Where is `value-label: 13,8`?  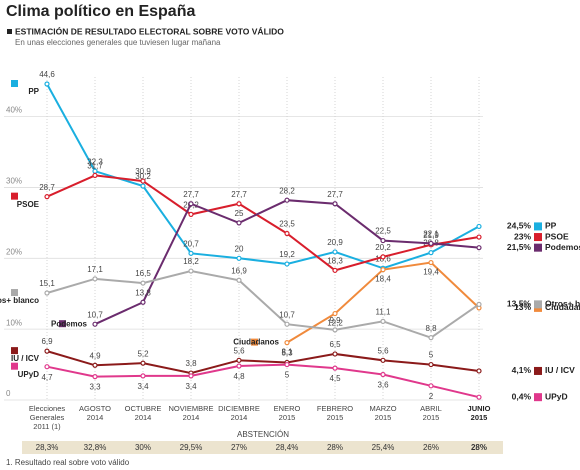
value-label: 13,8 is located at coordinates (143, 292).